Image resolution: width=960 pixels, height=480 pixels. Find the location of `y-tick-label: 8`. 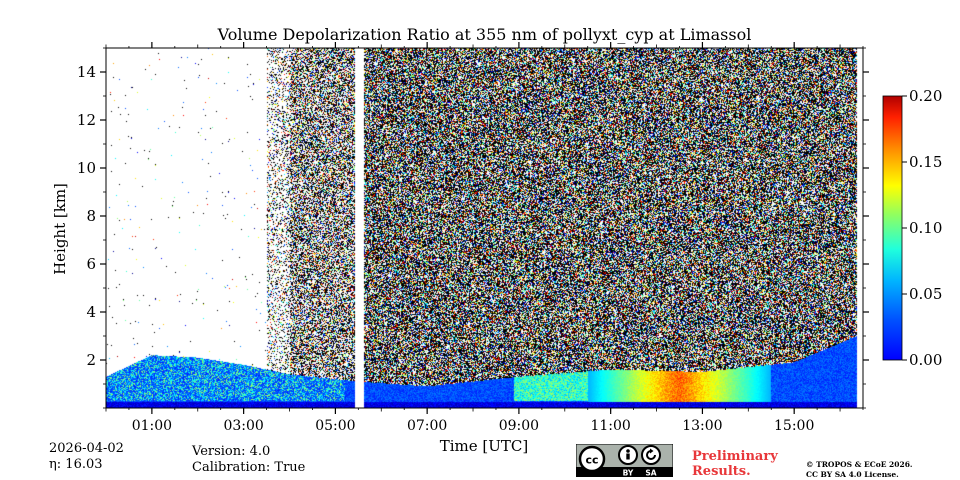

y-tick-label: 8 is located at coordinates (91, 216).